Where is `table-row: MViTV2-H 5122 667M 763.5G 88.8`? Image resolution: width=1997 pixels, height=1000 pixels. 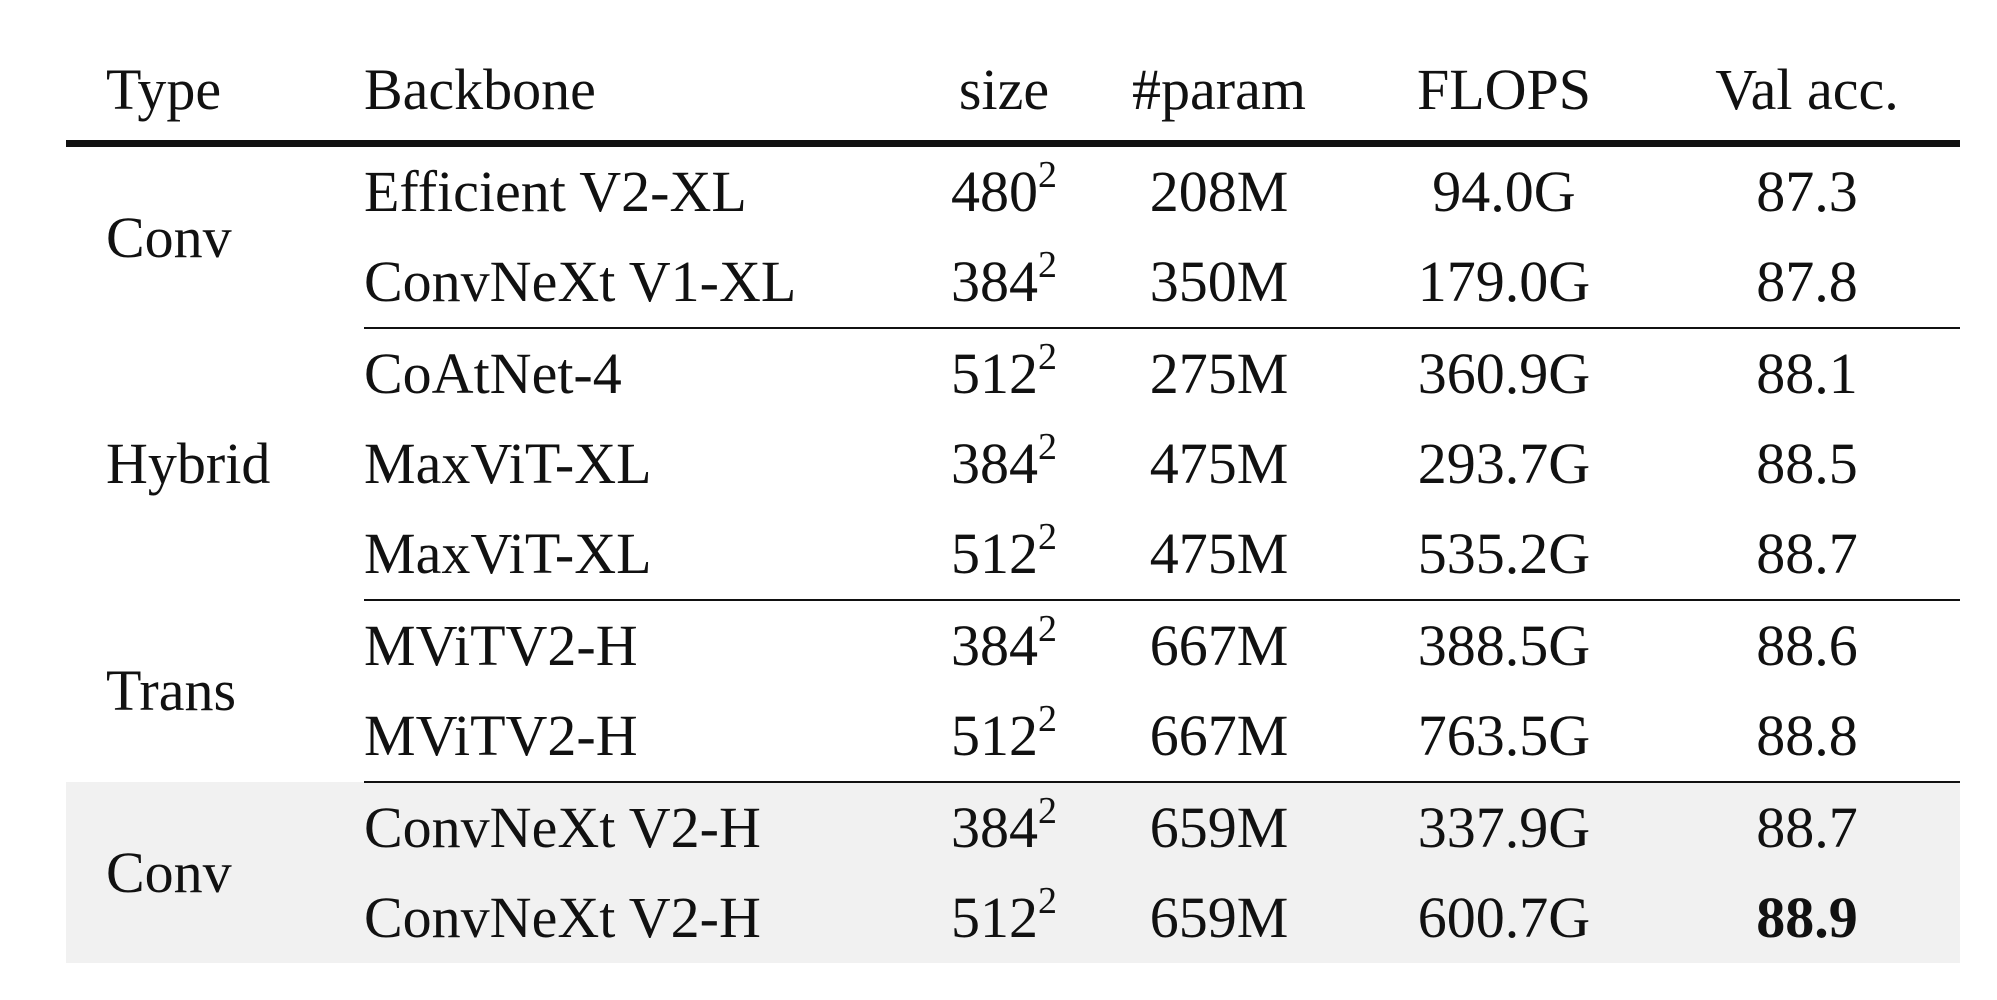 table-row: MViTV2-H 5122 667M 763.5G 88.8 is located at coordinates (1013, 737).